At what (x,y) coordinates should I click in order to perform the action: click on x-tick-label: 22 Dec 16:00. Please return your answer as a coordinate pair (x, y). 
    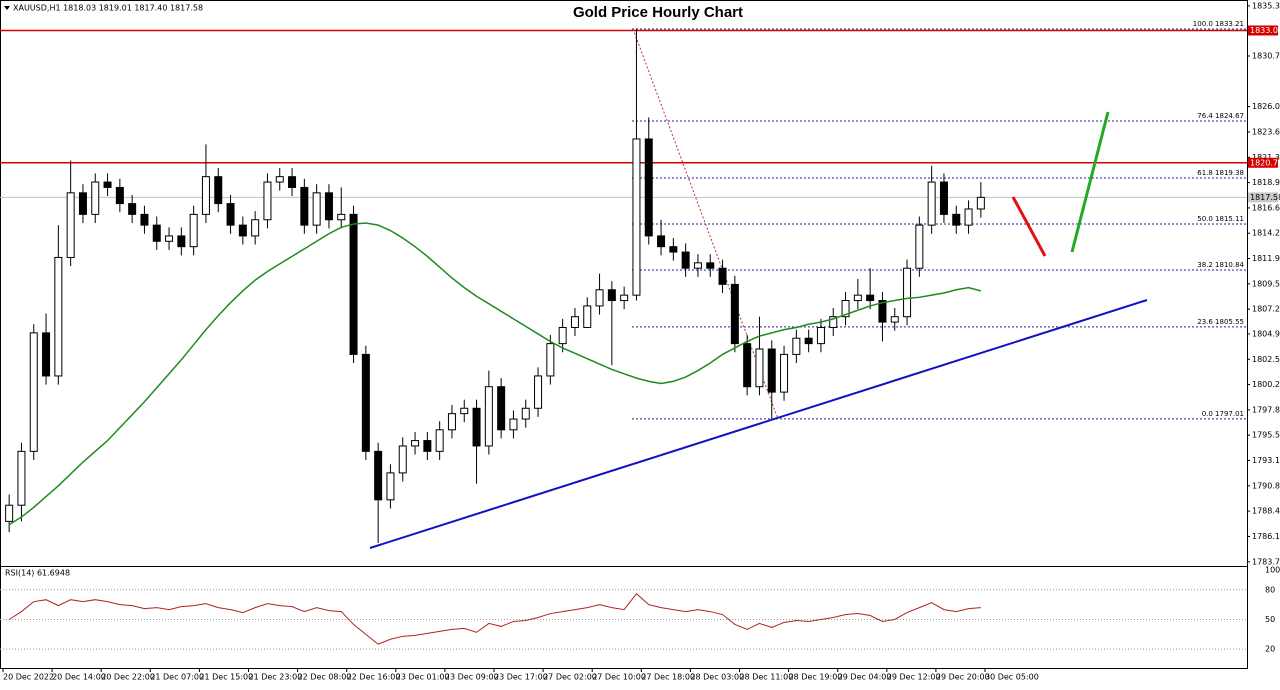
    Looking at the image, I should click on (374, 677).